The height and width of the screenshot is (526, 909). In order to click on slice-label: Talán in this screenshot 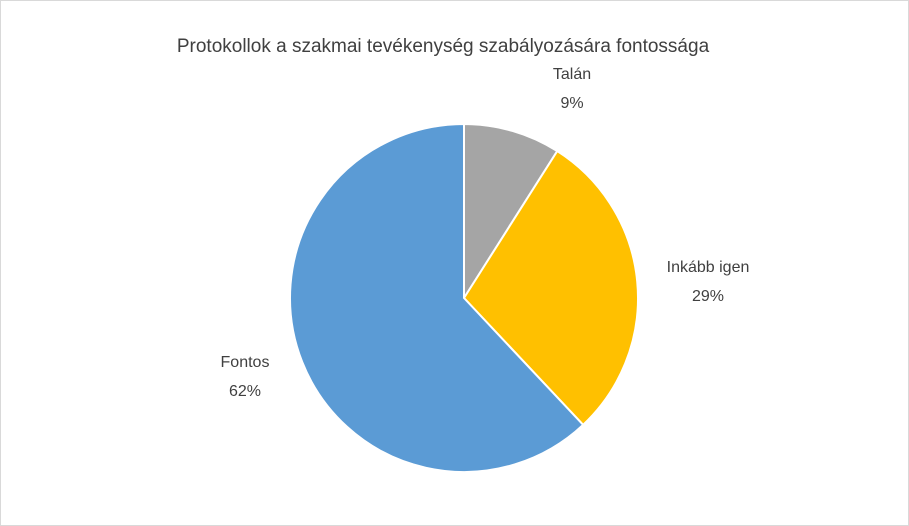, I will do `click(572, 74)`.